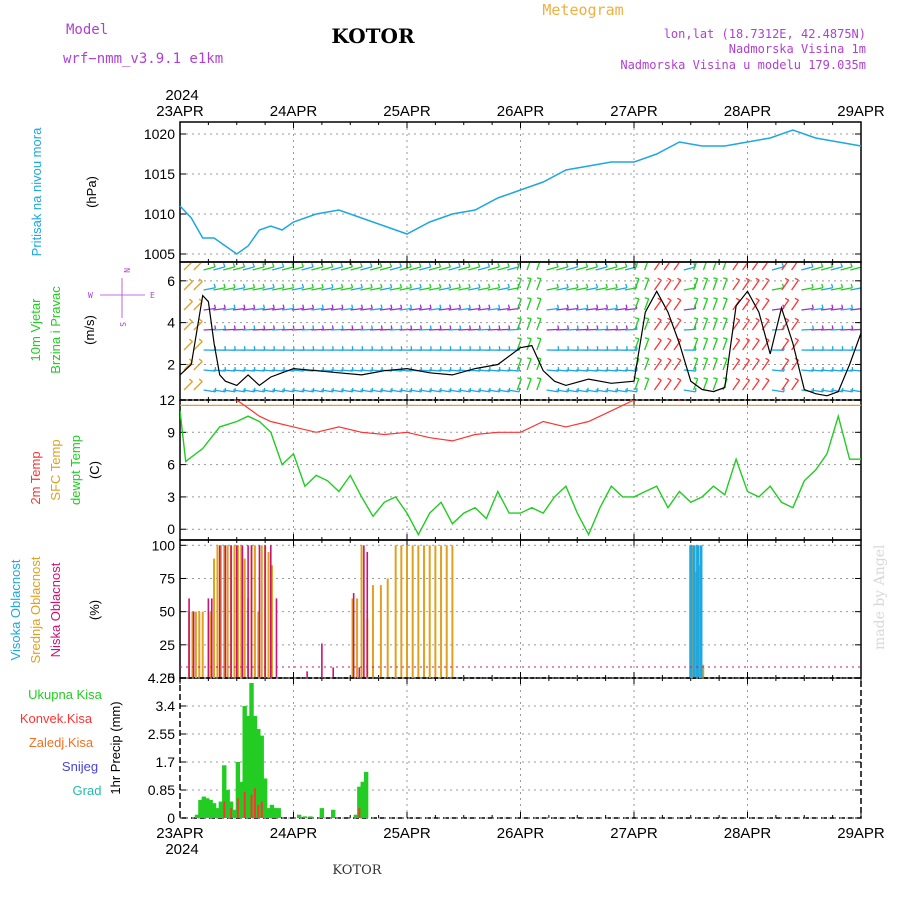 The height and width of the screenshot is (900, 900). I want to click on temperature-ticks: 0 3 6 9 12, so click(510, 466).